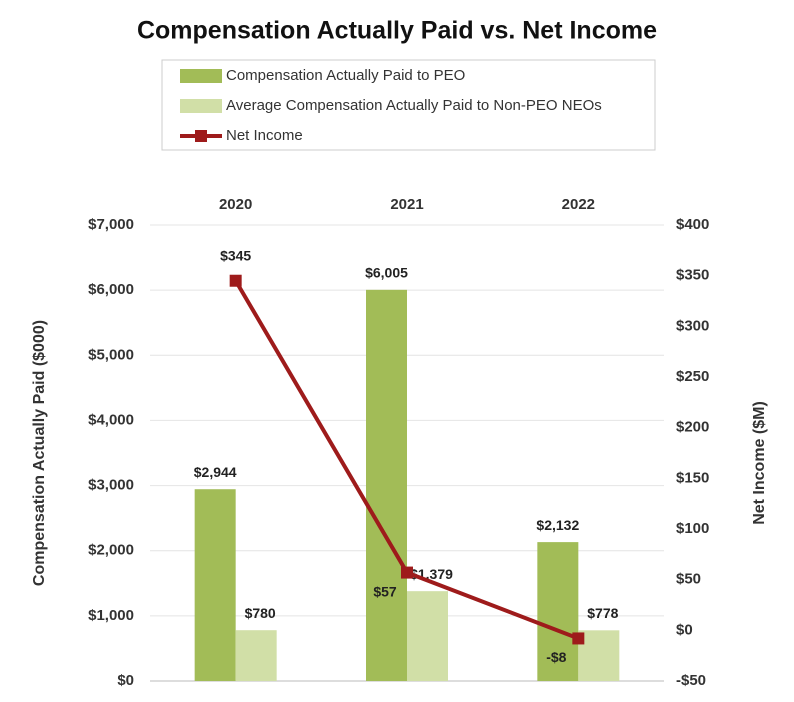 Image resolution: width=794 pixels, height=702 pixels. Describe the element at coordinates (111, 485) in the screenshot. I see `y-tick-label: $3,000` at that location.